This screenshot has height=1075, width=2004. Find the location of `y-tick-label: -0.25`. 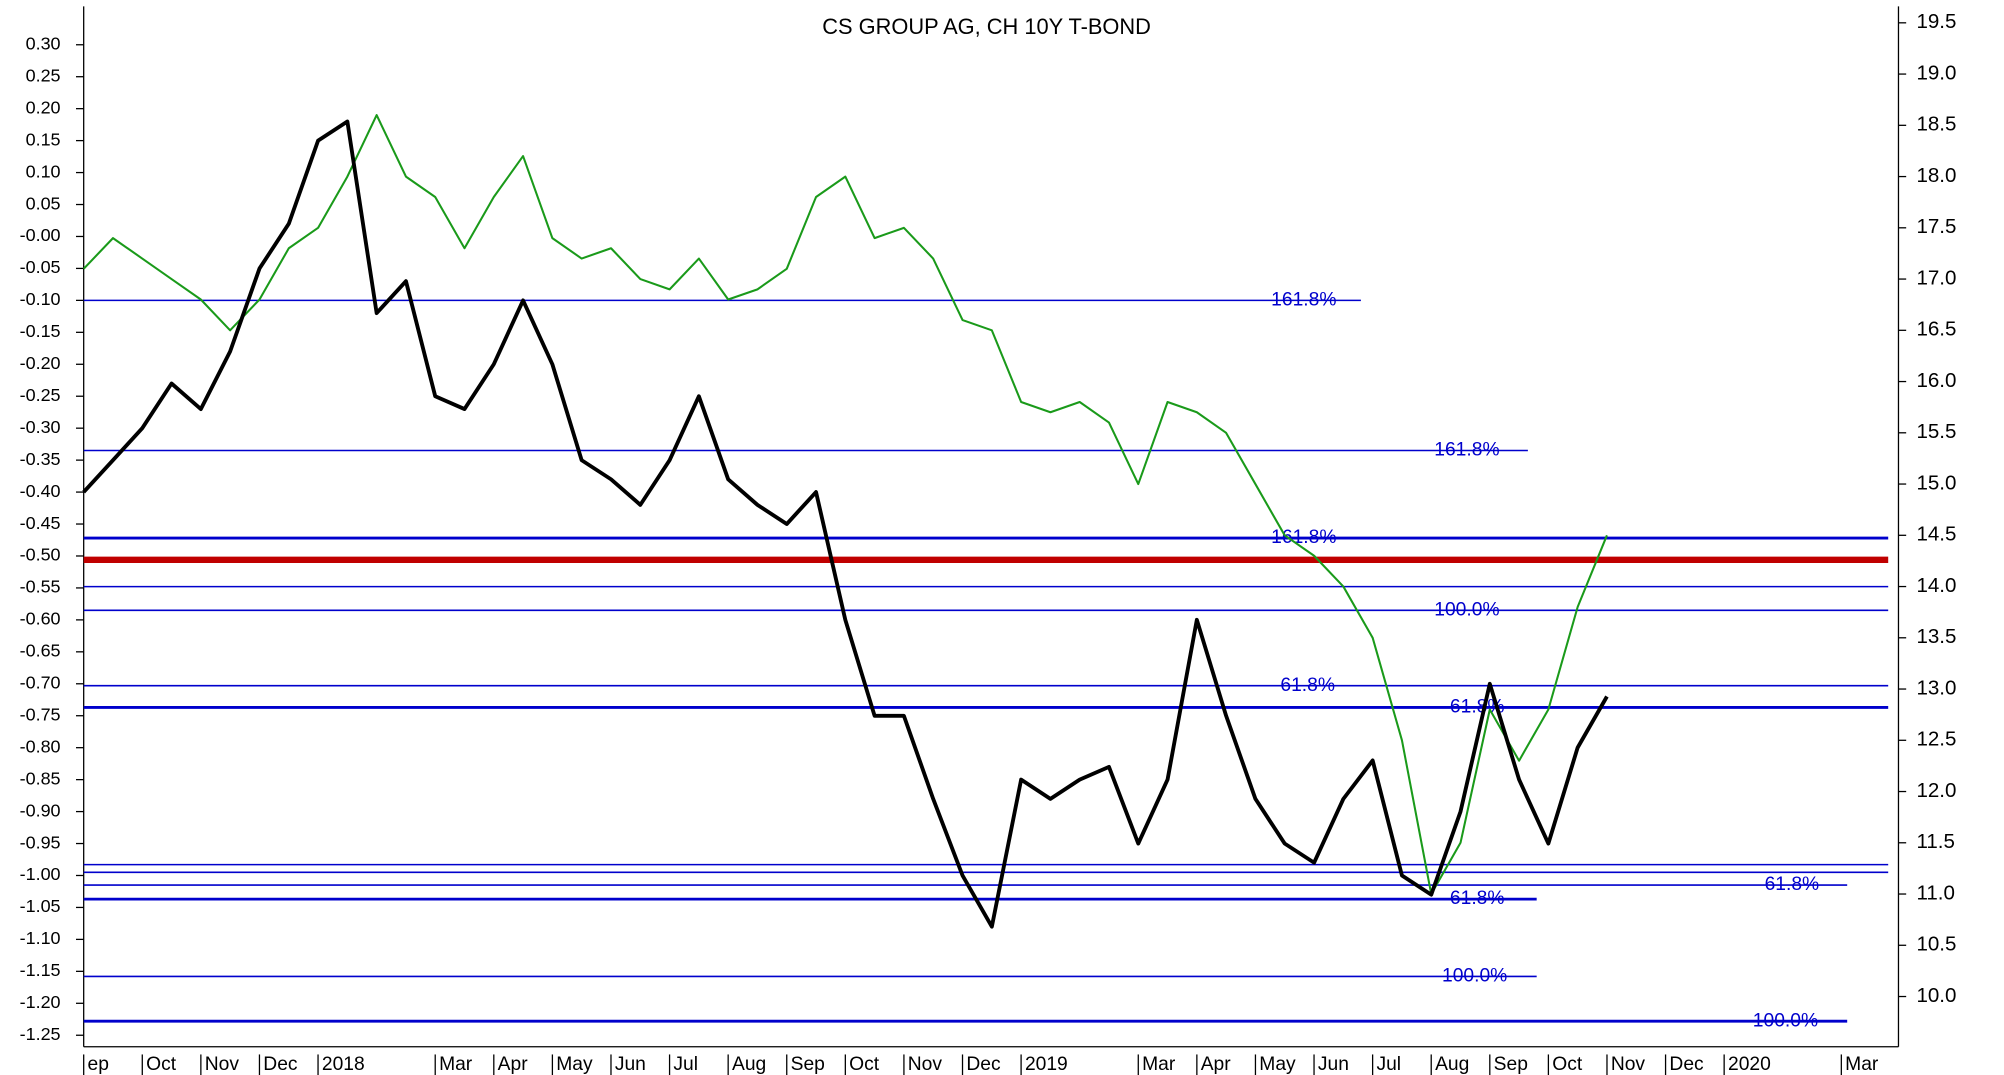

y-tick-label: -0.25 is located at coordinates (40, 395).